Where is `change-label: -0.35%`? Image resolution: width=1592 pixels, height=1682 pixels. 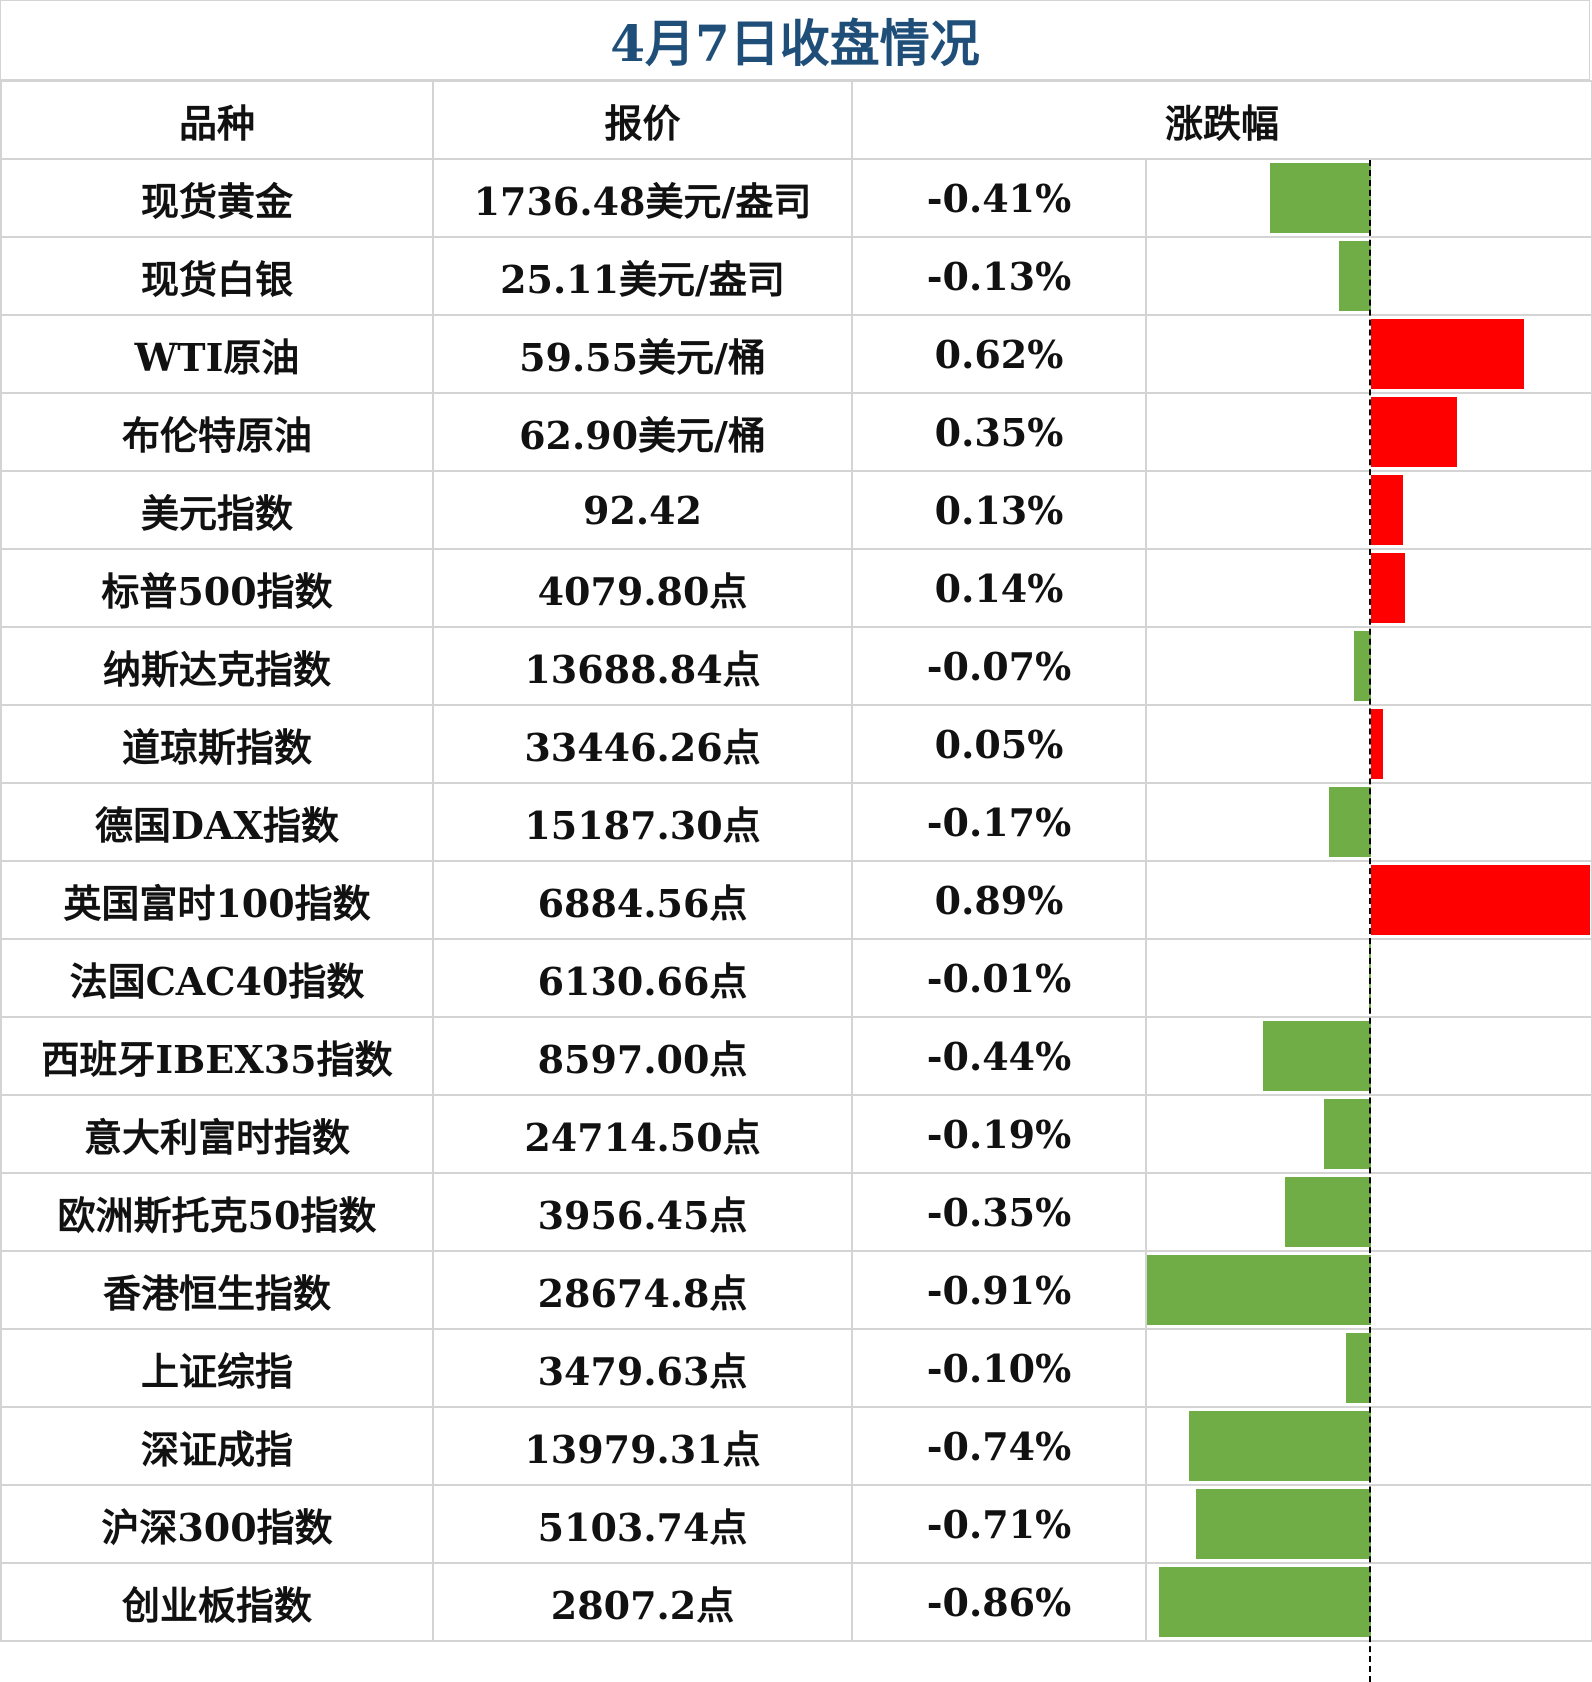
change-label: -0.35% is located at coordinates (999, 1212).